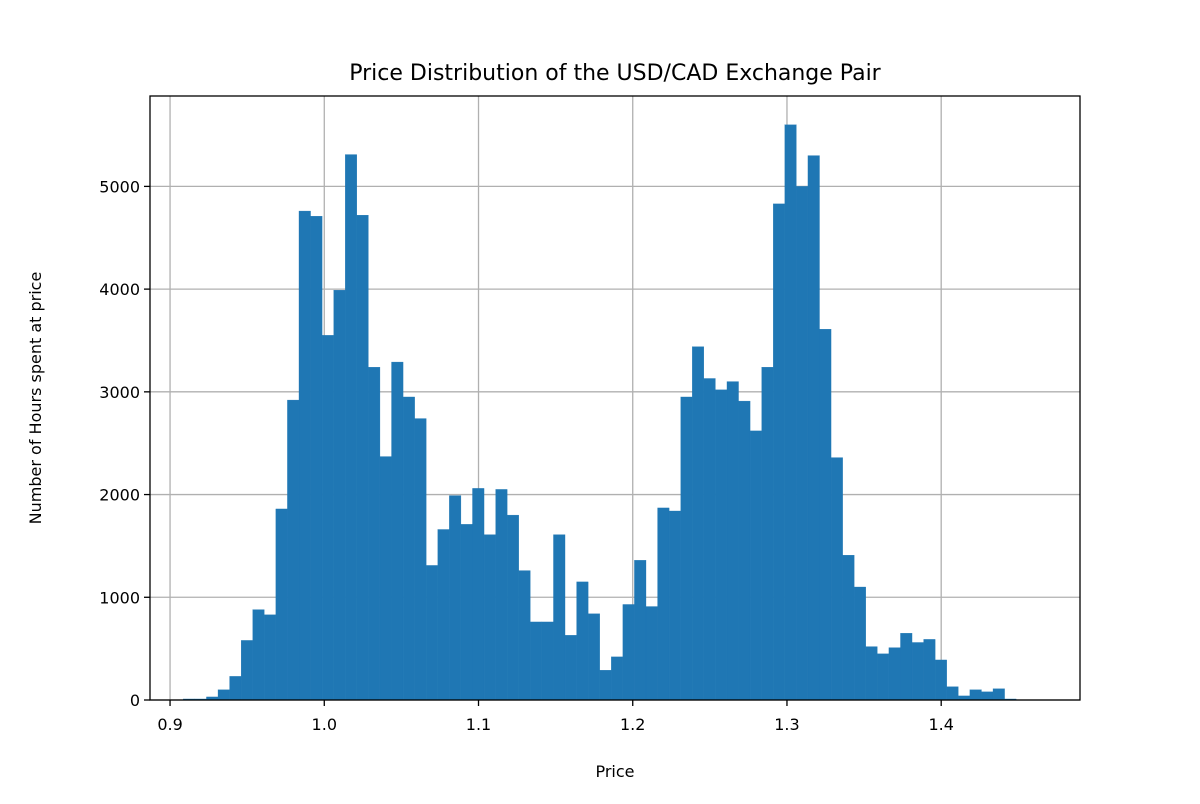  I want to click on x-tick-label: 1.4, so click(940, 724).